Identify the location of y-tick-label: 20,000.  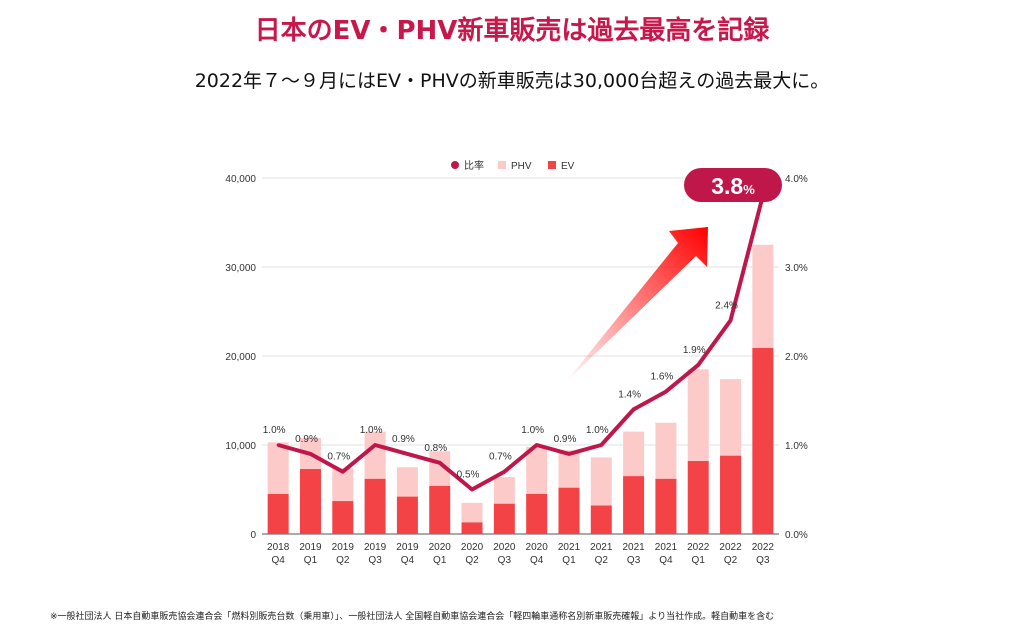
(240, 357).